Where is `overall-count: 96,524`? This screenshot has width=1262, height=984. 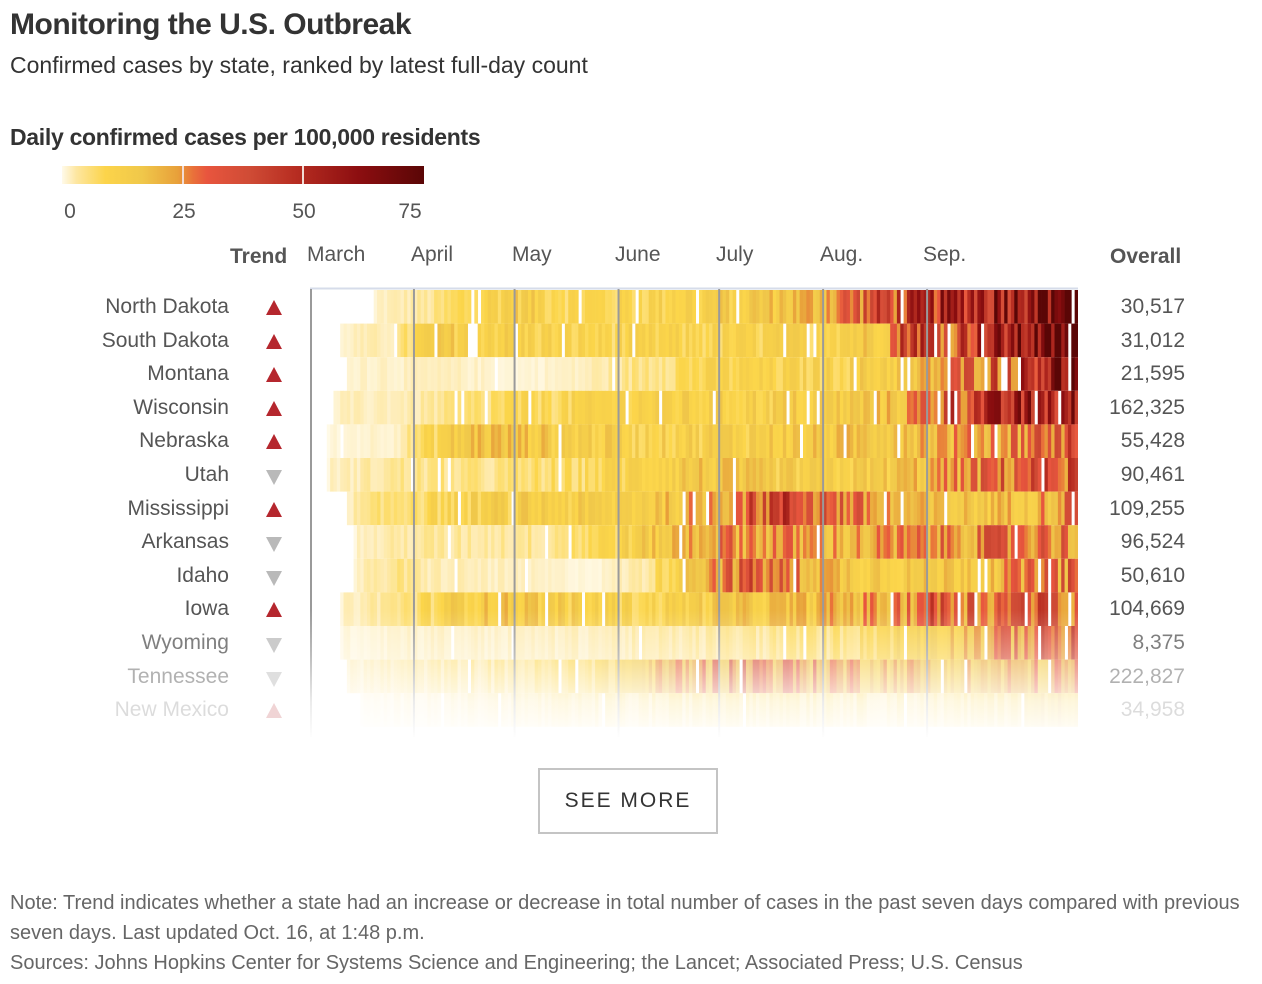
overall-count: 96,524 is located at coordinates (1152, 542).